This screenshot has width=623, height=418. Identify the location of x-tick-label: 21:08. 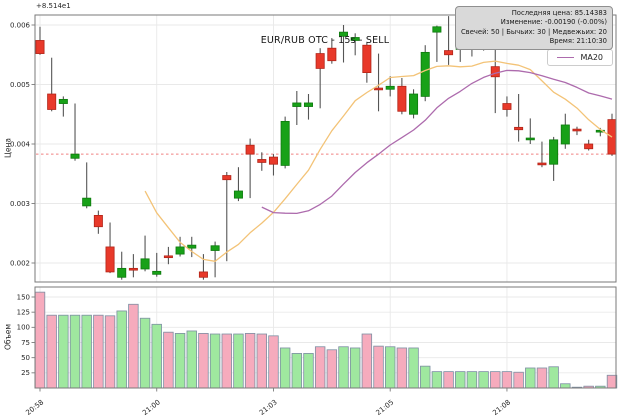
(501, 407).